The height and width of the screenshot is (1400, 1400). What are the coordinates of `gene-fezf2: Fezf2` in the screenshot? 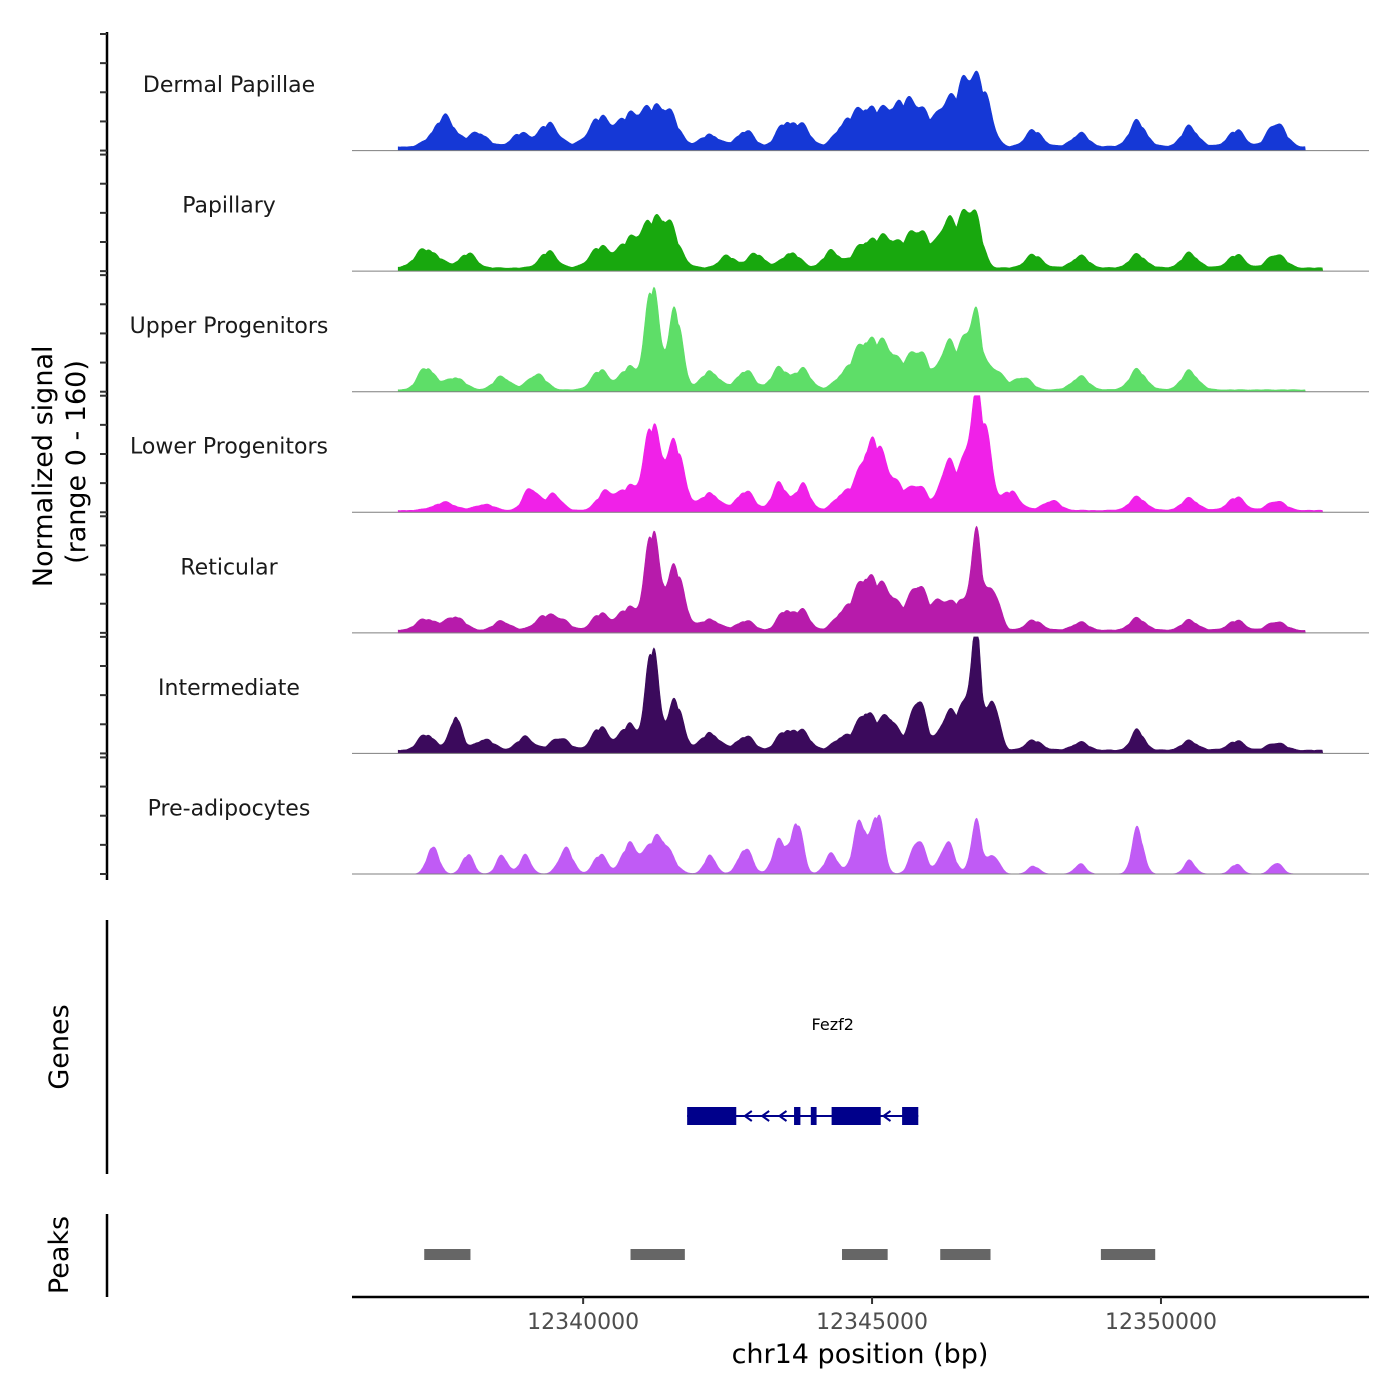 It's located at (803, 1070).